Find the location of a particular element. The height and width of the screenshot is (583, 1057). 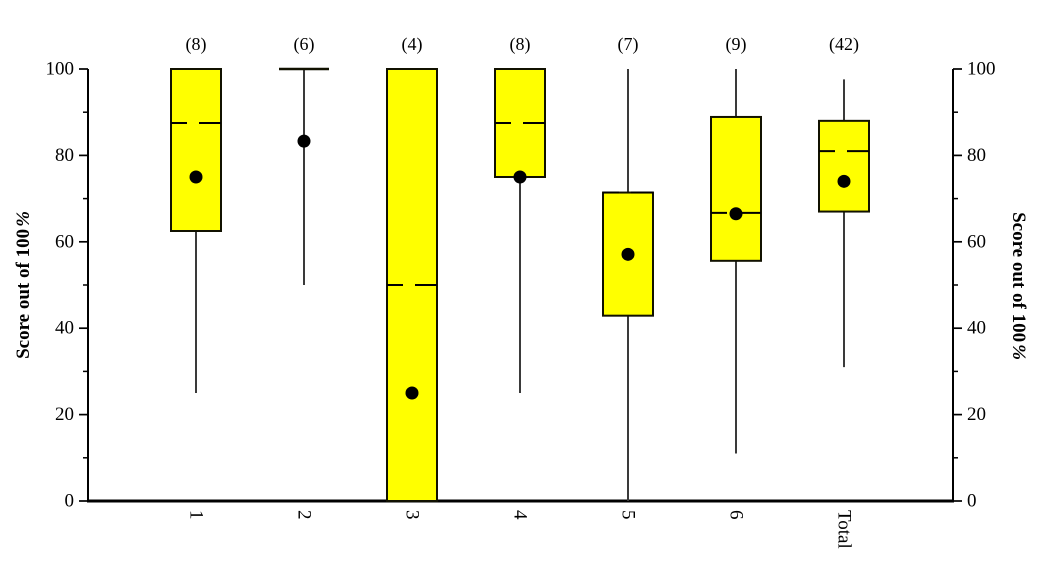

x-category-label: Total is located at coordinates (844, 529).